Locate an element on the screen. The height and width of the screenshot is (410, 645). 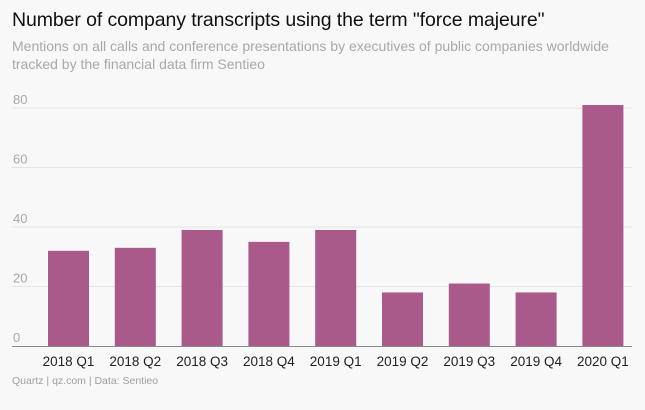
x-tick-label-2018-q1: 2018 Q1 is located at coordinates (69, 361).